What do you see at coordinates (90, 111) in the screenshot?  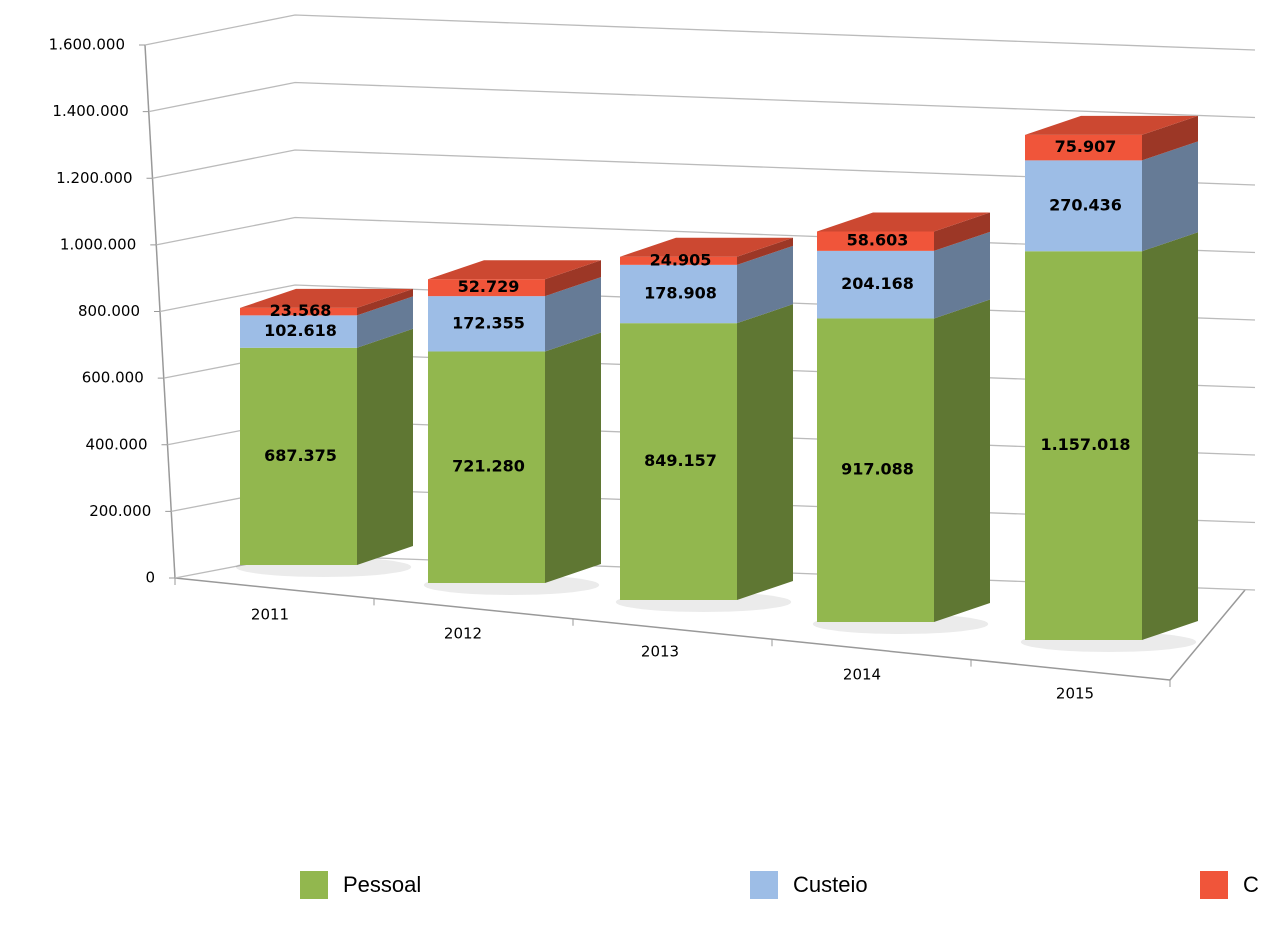 I see `y-tick-label: 1.400.000` at bounding box center [90, 111].